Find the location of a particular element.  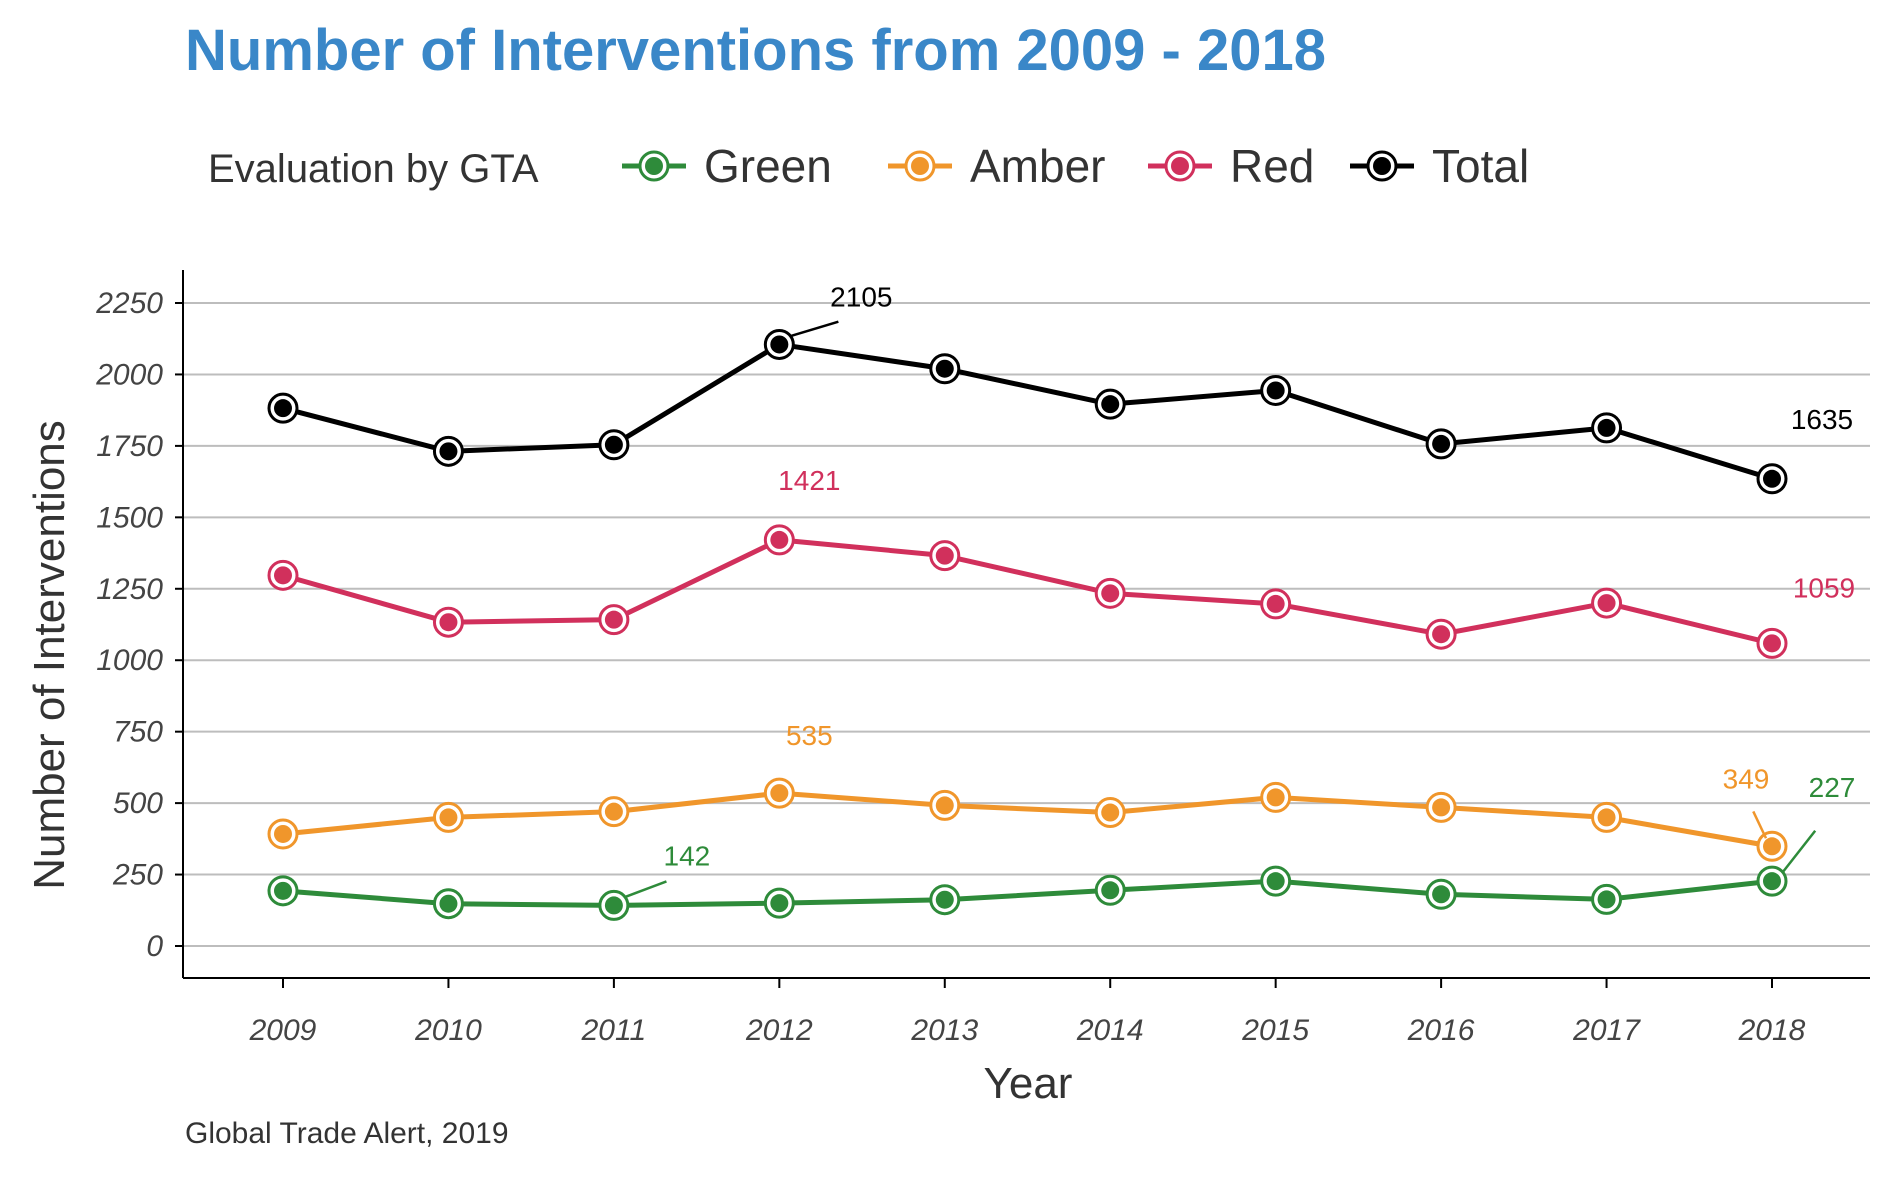

y-tick-label: 2250 is located at coordinates (129, 303).